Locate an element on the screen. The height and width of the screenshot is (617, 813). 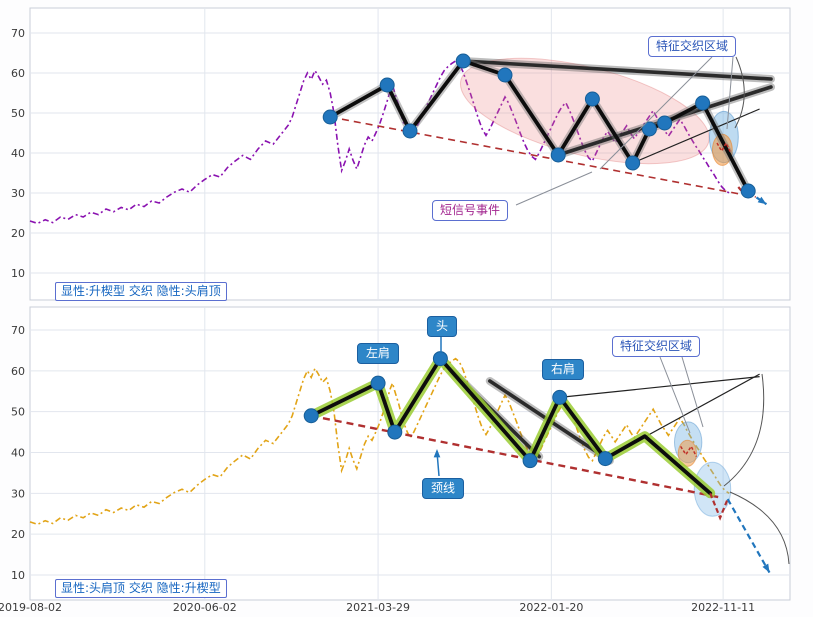
neckline-label: 颈线 is located at coordinates (443, 488).